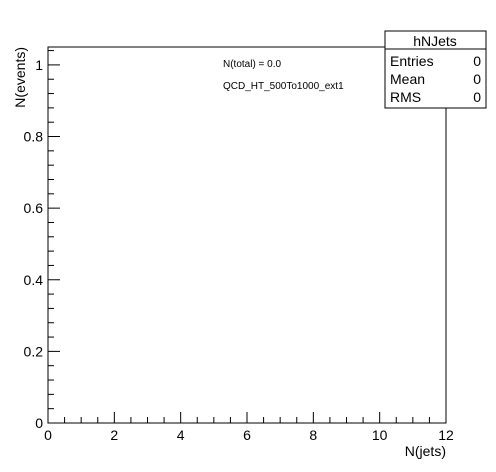 The image size is (496, 472). What do you see at coordinates (425, 451) in the screenshot?
I see `x-axis-title: N(jets)` at bounding box center [425, 451].